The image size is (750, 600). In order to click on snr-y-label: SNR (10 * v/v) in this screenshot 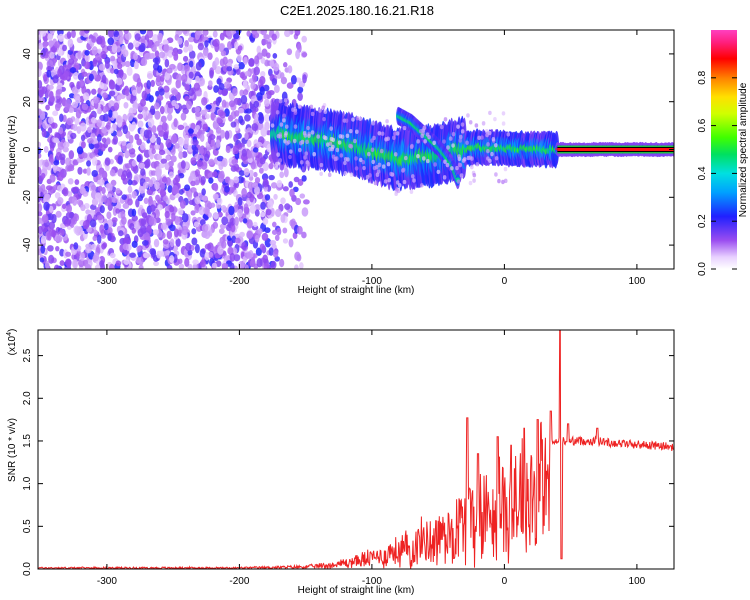, I will do `click(12, 450)`.